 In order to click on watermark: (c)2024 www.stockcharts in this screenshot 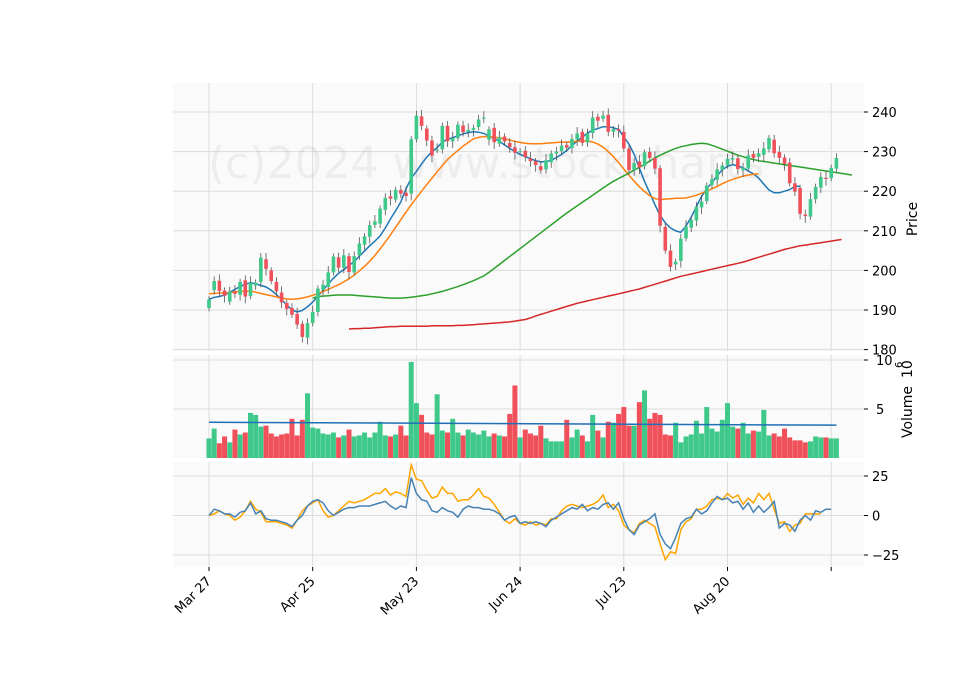, I will do `click(486, 163)`.